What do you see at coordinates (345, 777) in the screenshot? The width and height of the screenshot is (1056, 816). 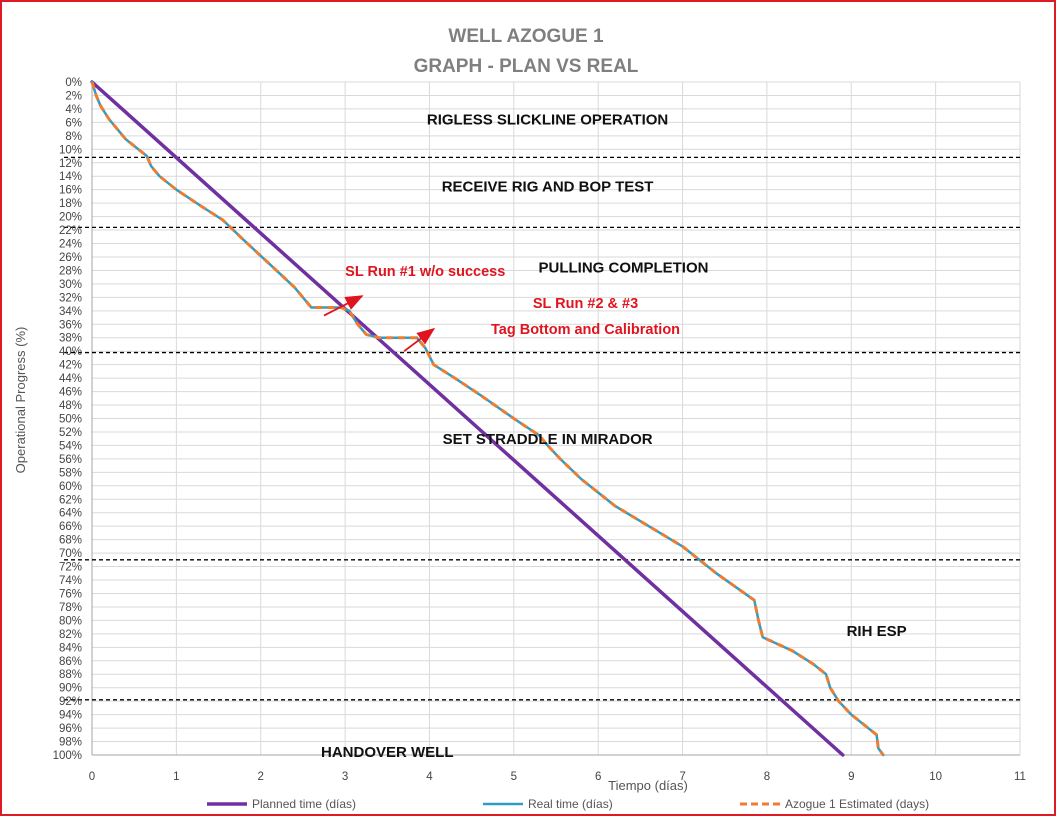 I see `x-tick-label: 3` at bounding box center [345, 777].